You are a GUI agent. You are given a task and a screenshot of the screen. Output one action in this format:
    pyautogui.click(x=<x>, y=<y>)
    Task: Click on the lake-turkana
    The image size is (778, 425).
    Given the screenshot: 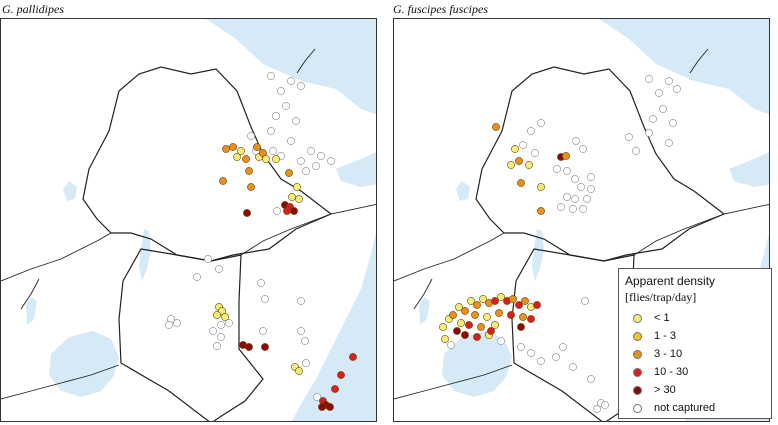 What is the action you would take?
    pyautogui.click(x=538, y=255)
    